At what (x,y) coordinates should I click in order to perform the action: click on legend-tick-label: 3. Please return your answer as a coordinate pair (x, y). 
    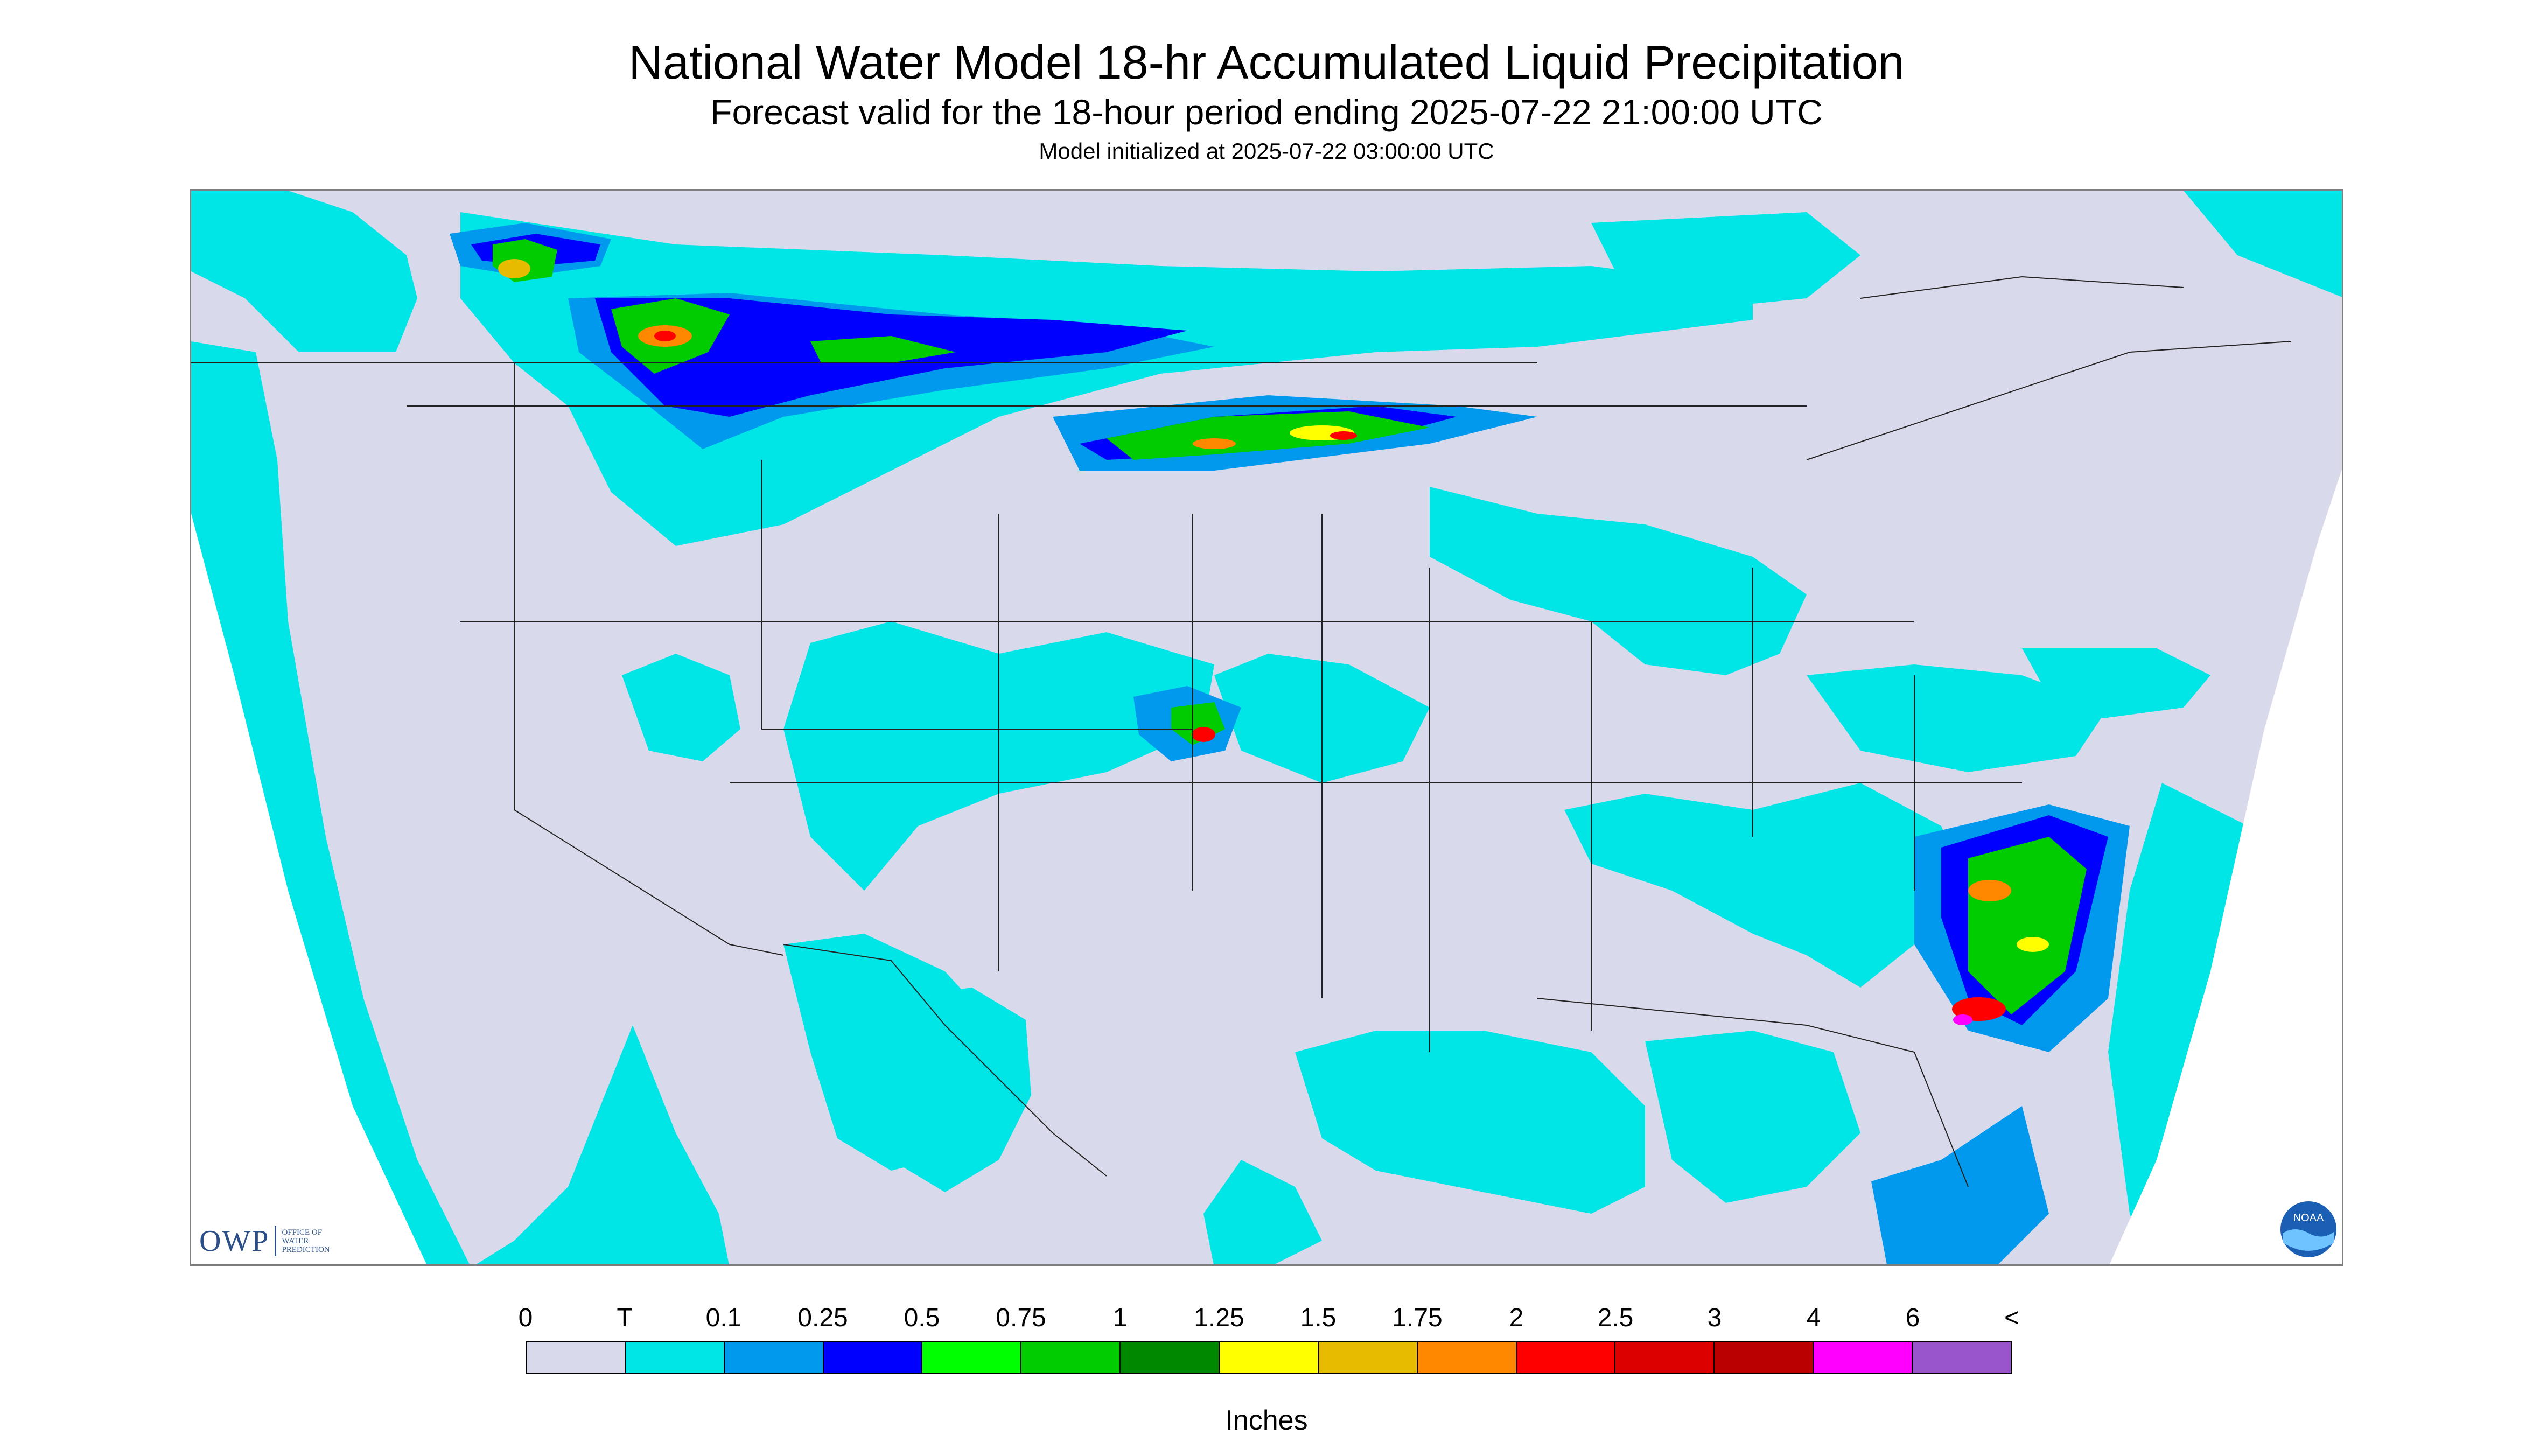
    Looking at the image, I should click on (1714, 1318).